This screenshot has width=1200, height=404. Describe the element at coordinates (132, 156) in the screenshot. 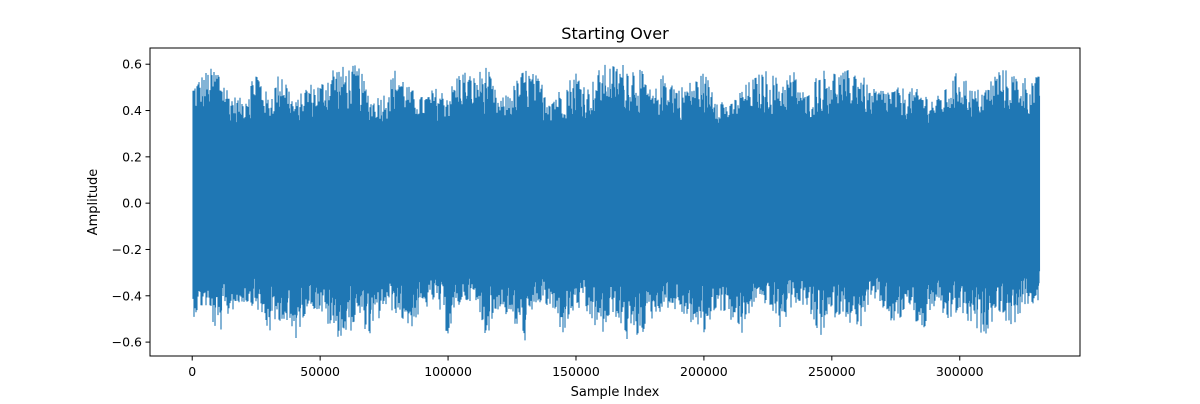

I see `y-tick-label: 0.2` at that location.